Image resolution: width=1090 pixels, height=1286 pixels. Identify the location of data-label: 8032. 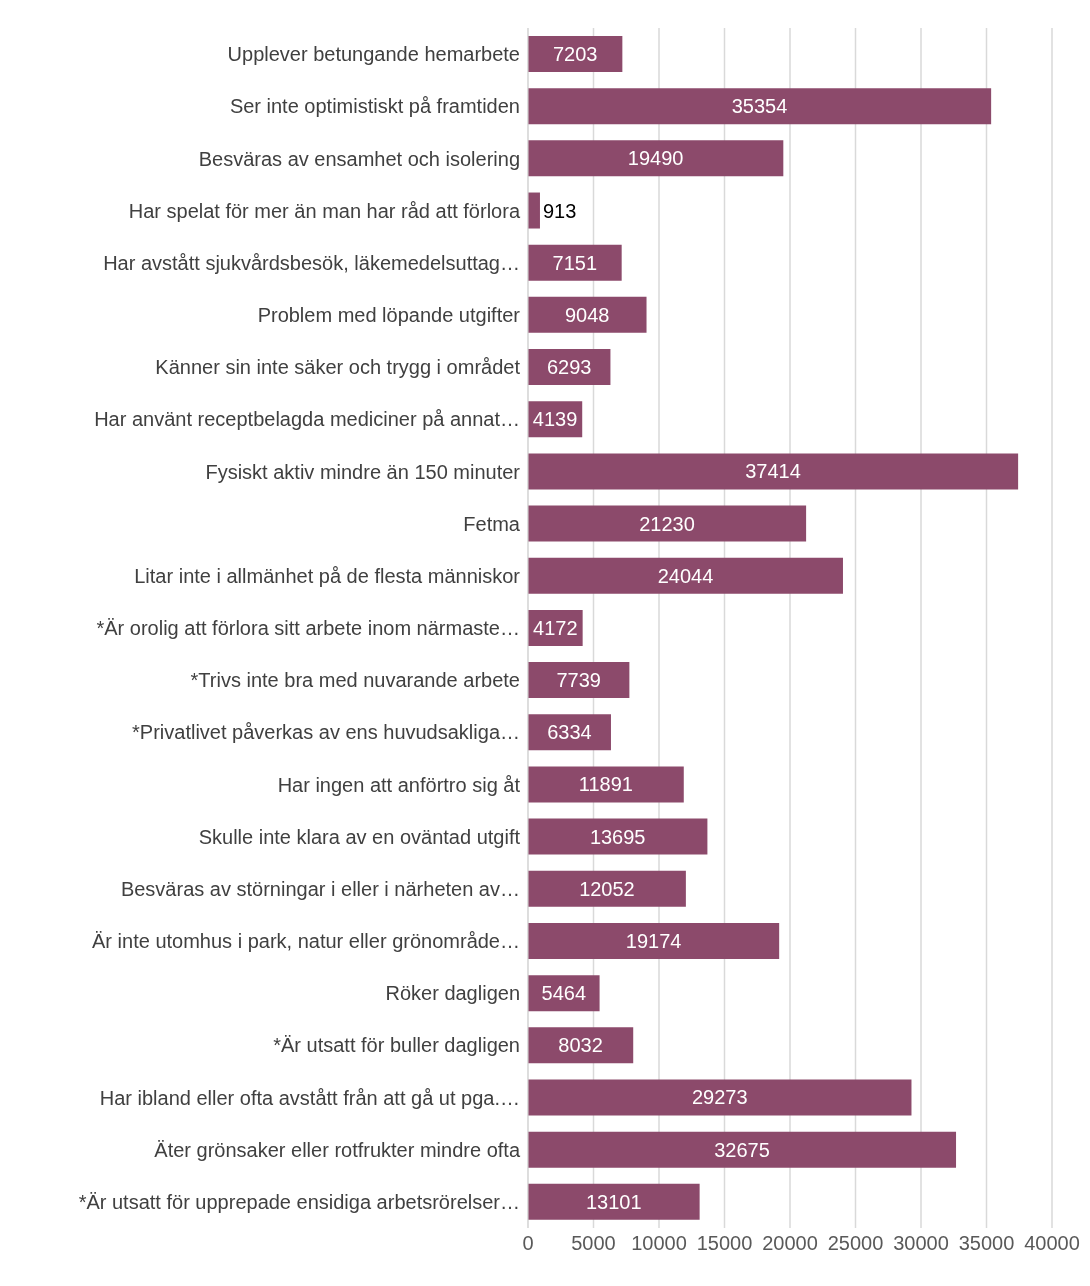
(580, 1045).